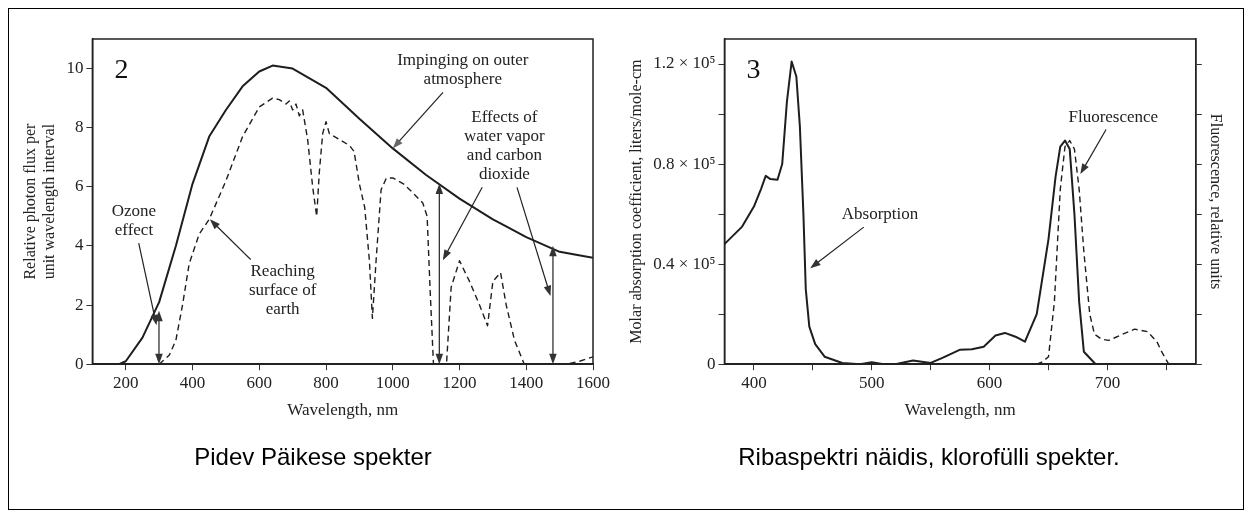  Describe the element at coordinates (929, 457) in the screenshot. I see `text: Ribaspektri näidis, klorofülli spekter.` at that location.